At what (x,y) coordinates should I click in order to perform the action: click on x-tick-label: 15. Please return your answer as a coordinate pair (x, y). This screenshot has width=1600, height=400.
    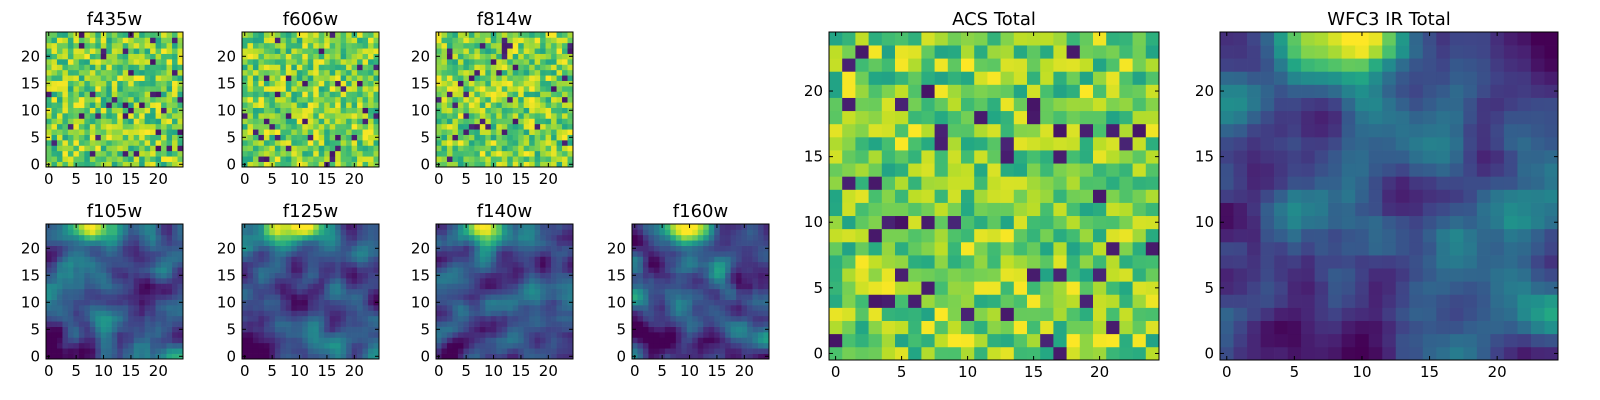
    Looking at the image, I should click on (130, 371).